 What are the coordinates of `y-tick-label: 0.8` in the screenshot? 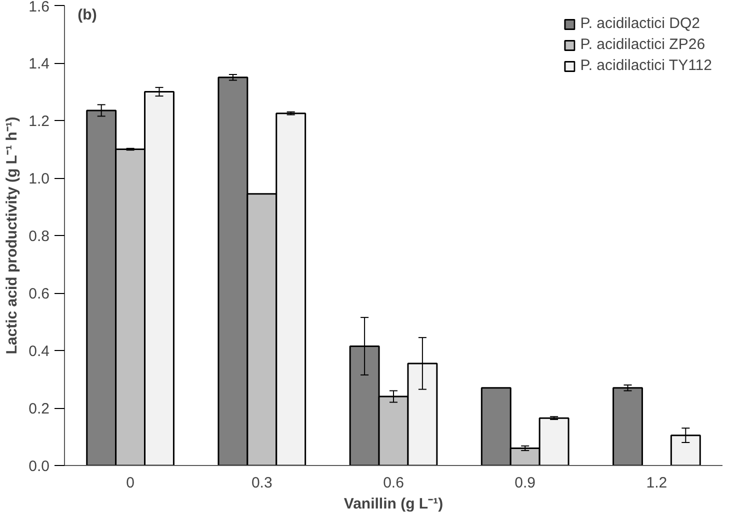 It's located at (39, 236).